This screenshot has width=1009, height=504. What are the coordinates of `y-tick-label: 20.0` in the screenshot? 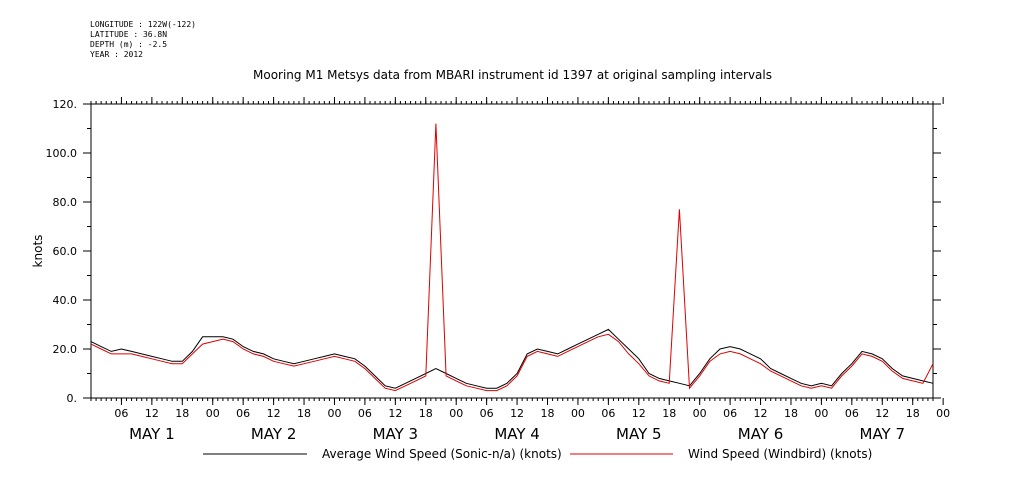 It's located at (65, 349).